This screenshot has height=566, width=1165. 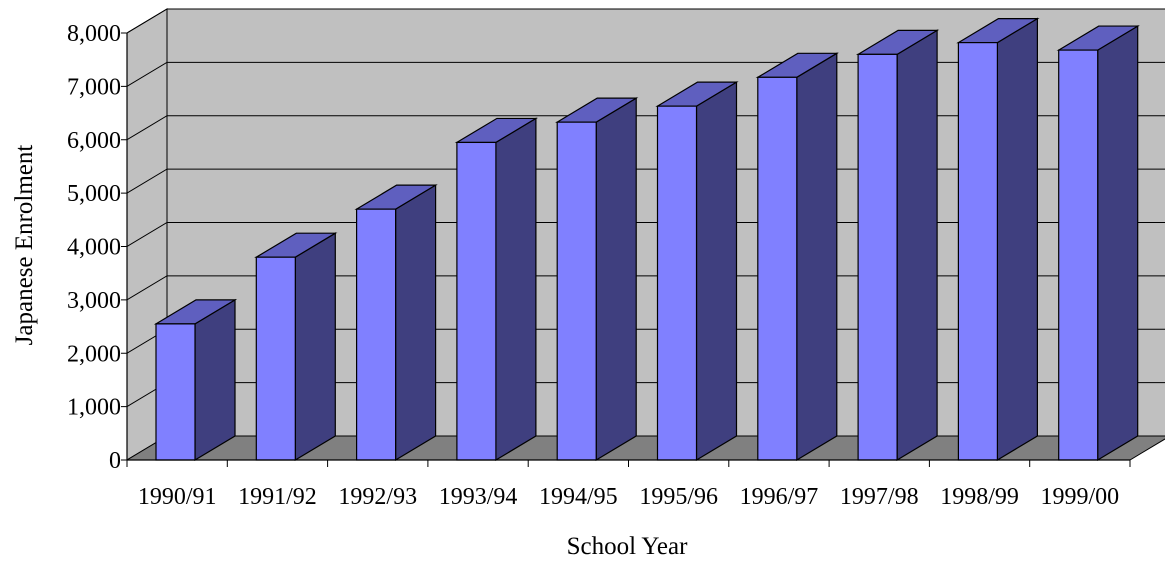 What do you see at coordinates (94, 141) in the screenshot?
I see `y-tick-label: 6,000` at bounding box center [94, 141].